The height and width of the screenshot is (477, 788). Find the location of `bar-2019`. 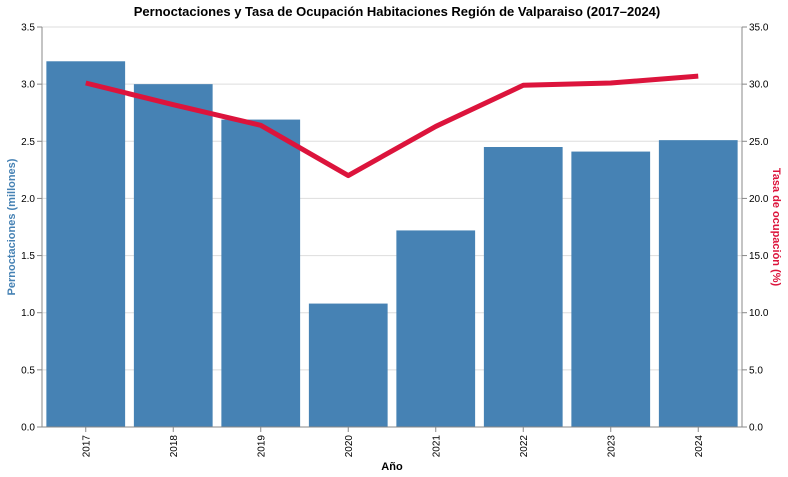

bar-2019 is located at coordinates (261, 273).